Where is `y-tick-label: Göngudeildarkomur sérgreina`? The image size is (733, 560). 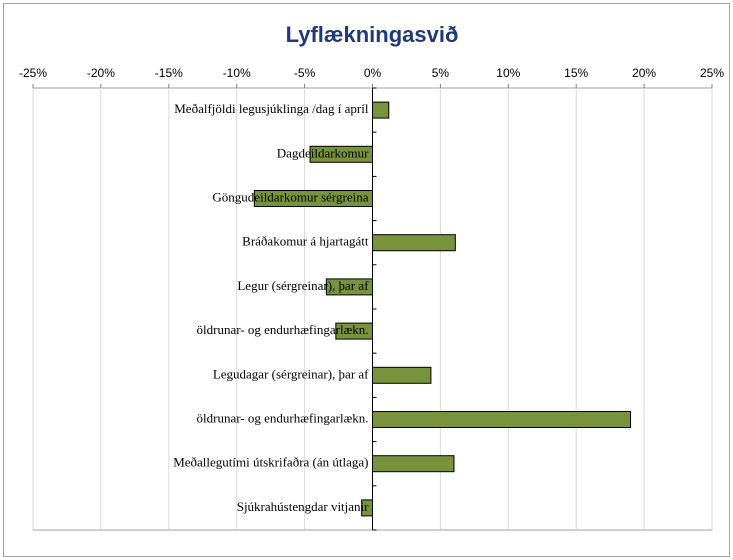 y-tick-label: Göngudeildarkomur sérgreina is located at coordinates (290, 196).